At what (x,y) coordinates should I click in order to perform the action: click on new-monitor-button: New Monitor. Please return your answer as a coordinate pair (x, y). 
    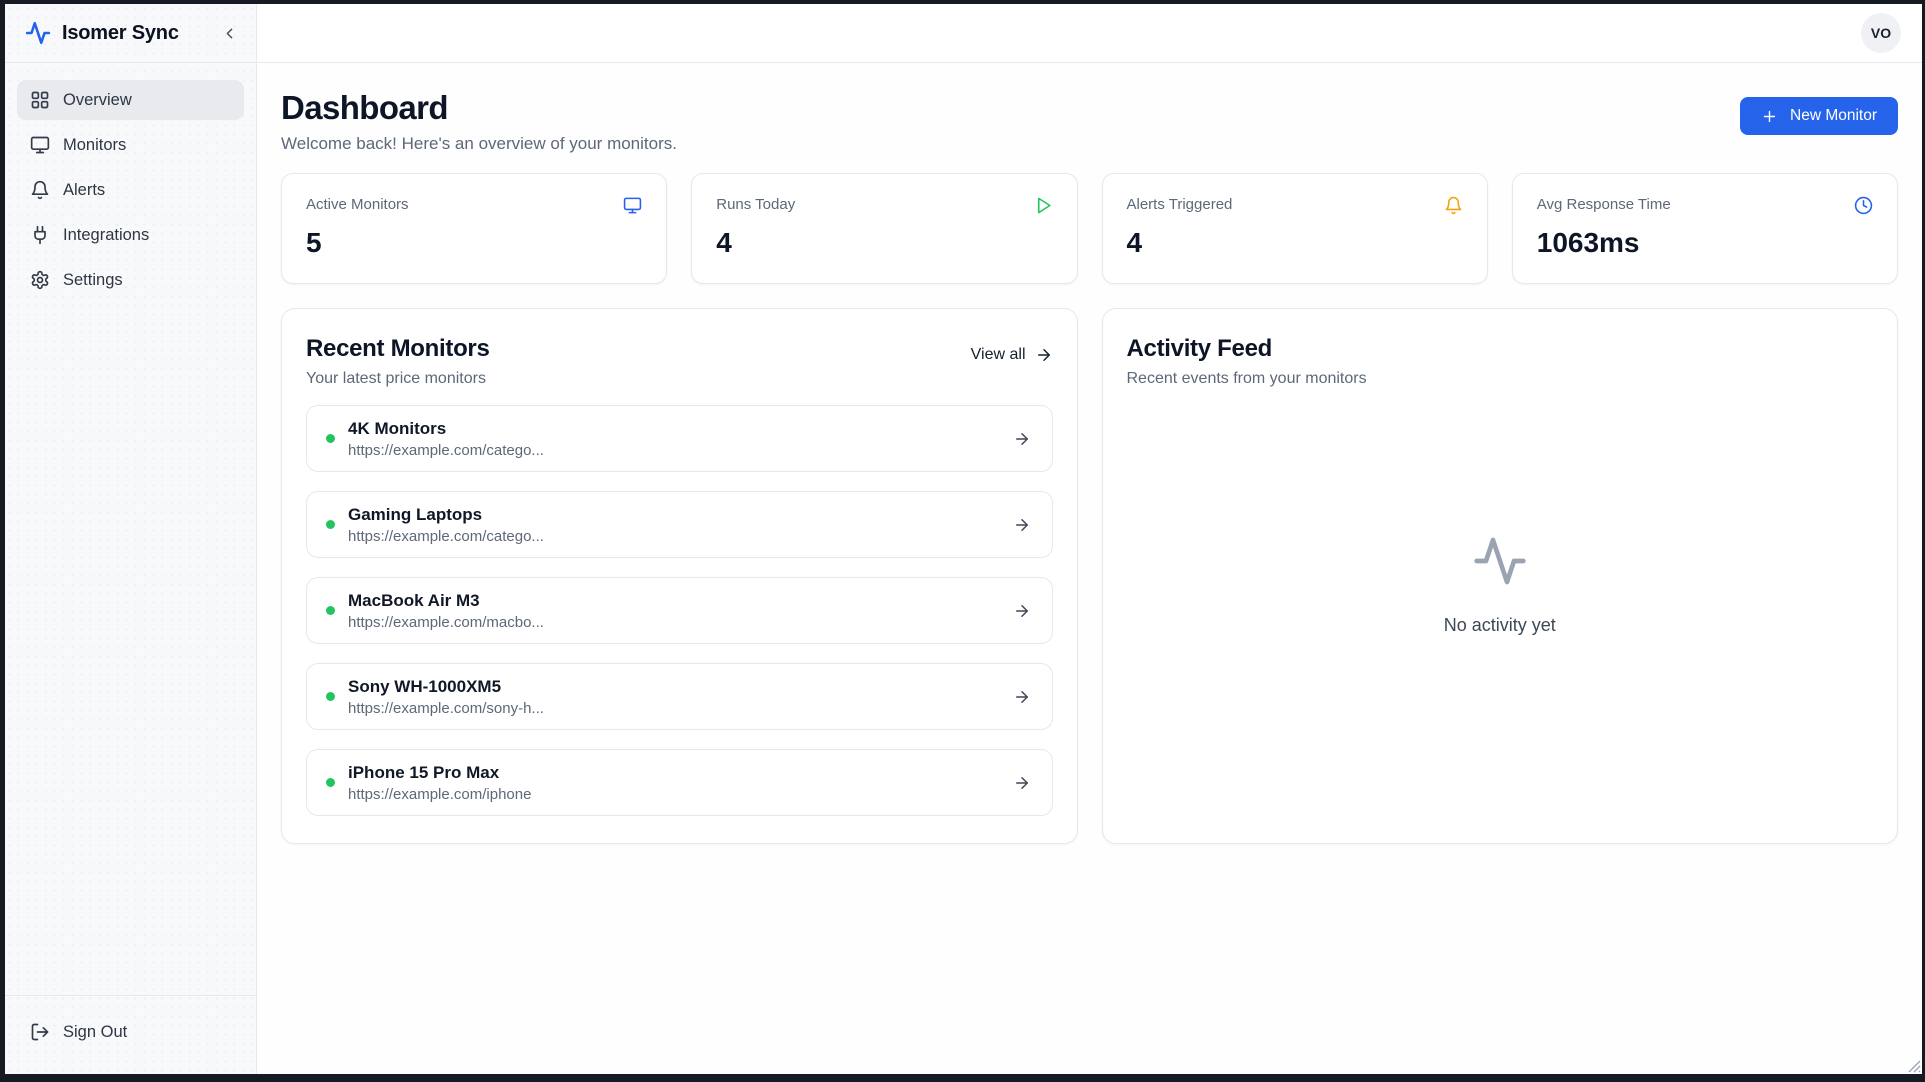
    Looking at the image, I should click on (1819, 116).